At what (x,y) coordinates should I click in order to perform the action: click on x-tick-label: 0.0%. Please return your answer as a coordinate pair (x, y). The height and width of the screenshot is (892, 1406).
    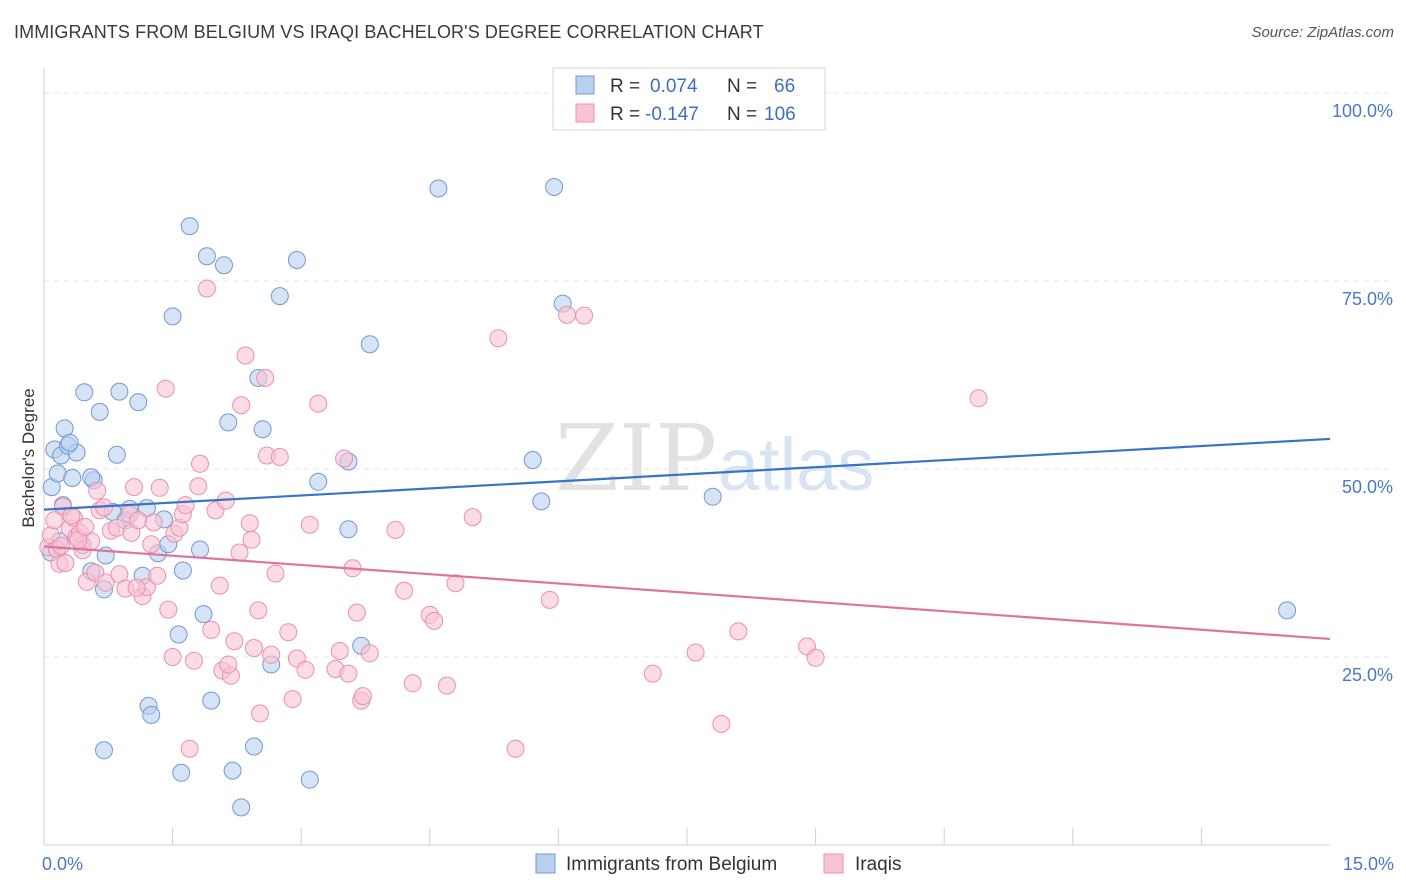
    Looking at the image, I should click on (62, 864).